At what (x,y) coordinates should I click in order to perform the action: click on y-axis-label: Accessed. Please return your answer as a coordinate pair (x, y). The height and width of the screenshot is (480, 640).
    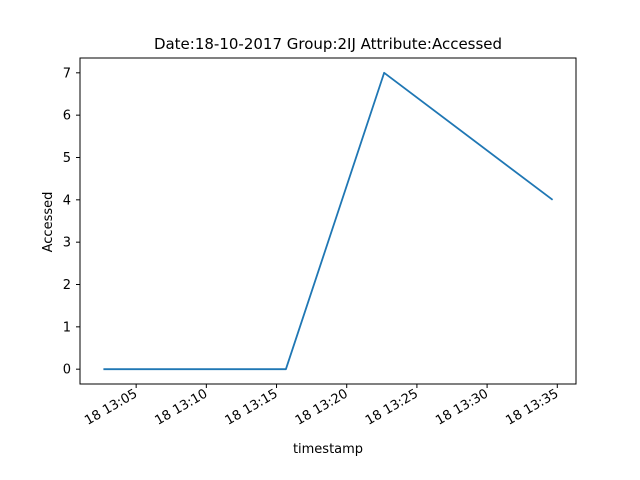
    Looking at the image, I should click on (48, 222).